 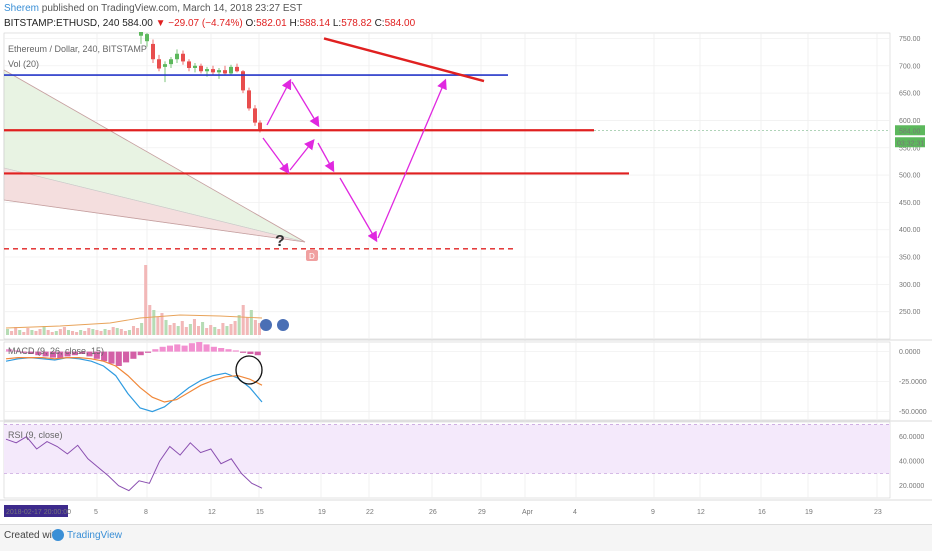 I want to click on x-tick-label: 5, so click(x=96, y=512).